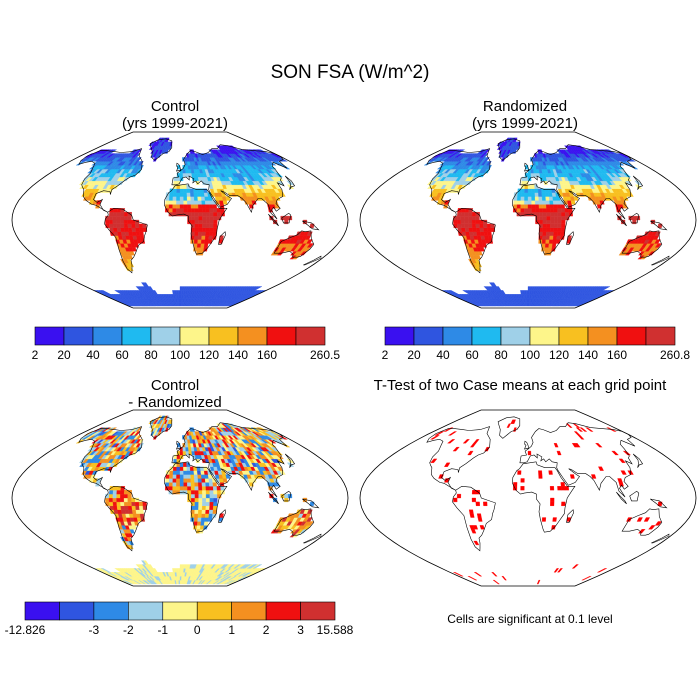 This screenshot has width=700, height=700. I want to click on panel-title-control: Control (yrs 1999-2021), so click(175, 115).